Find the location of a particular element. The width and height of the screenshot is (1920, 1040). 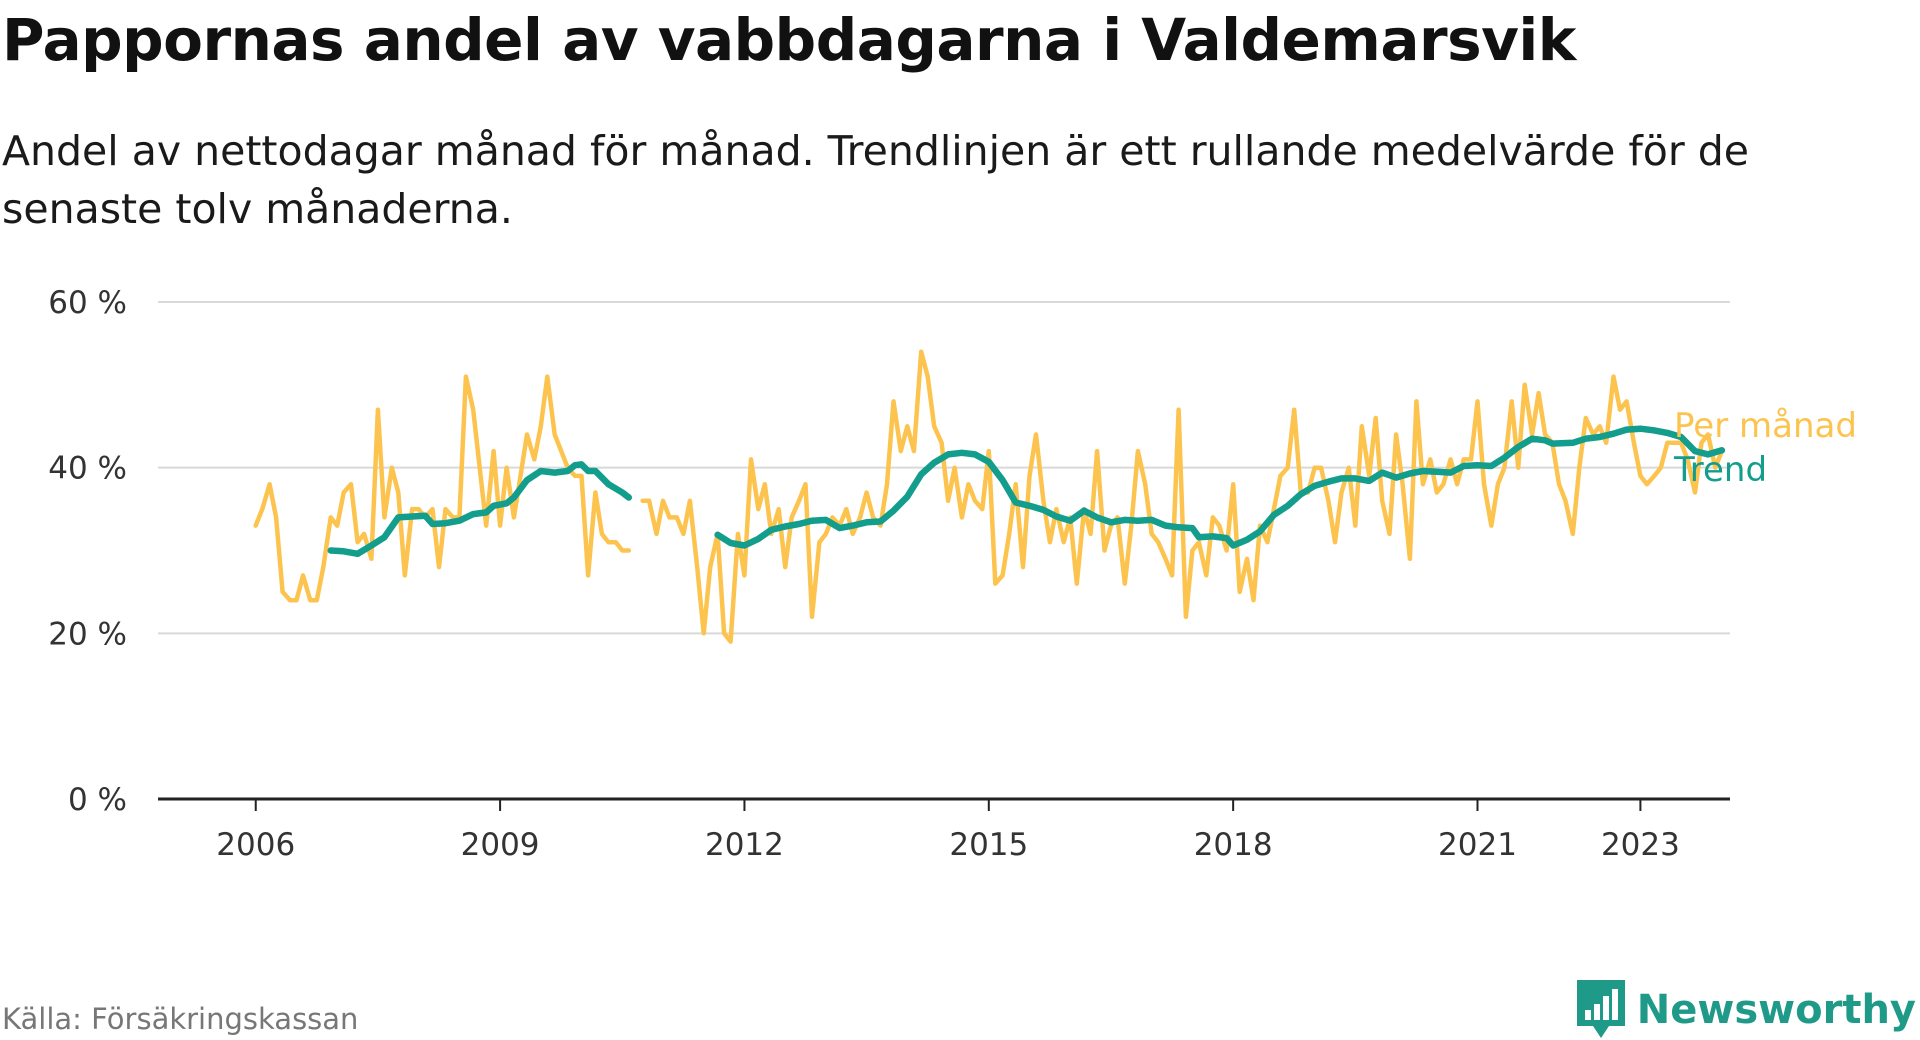

line-end-labels: Per månad Trend is located at coordinates (1765, 448).